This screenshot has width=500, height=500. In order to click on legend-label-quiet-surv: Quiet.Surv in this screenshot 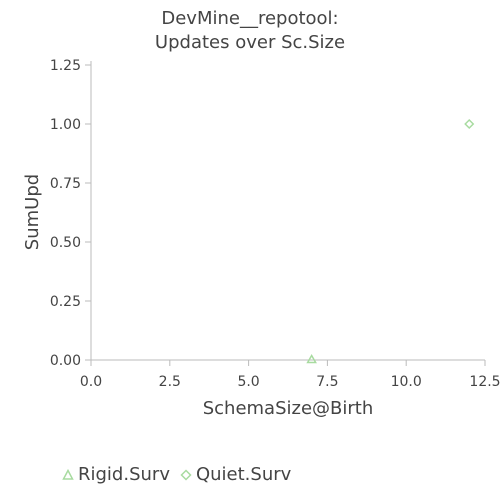, I will do `click(243, 474)`.